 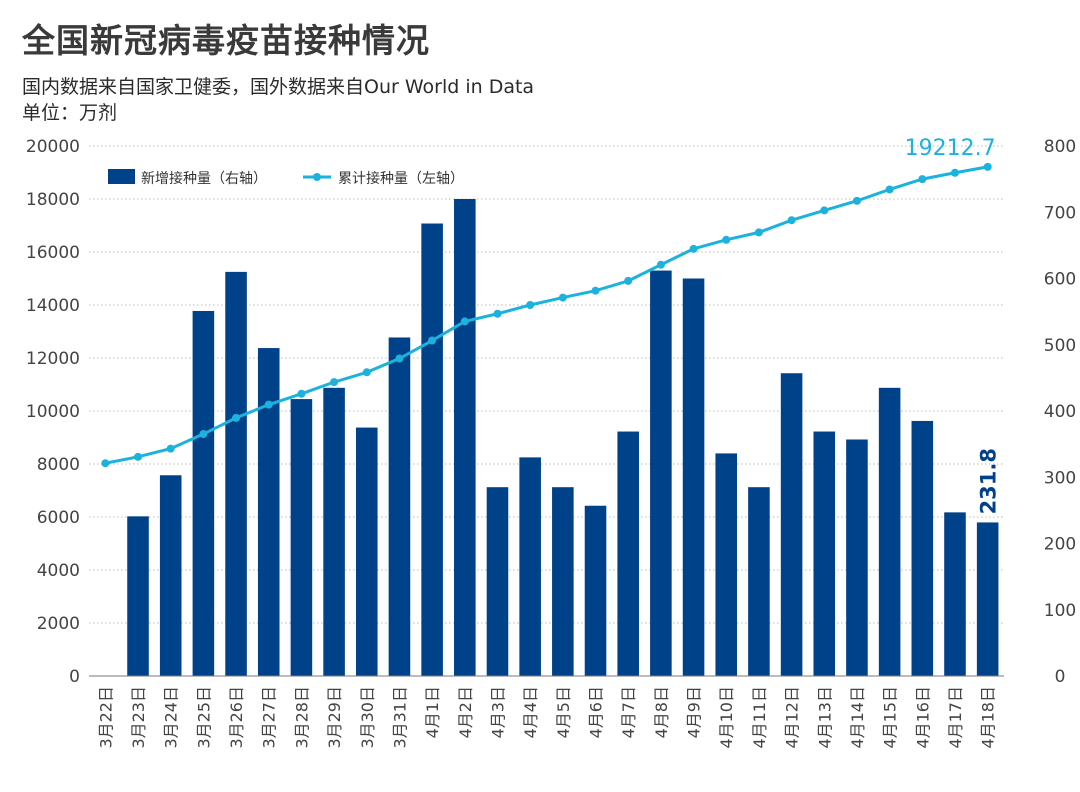 I want to click on x-axis-tick-label: 4月12日, so click(x=792, y=717).